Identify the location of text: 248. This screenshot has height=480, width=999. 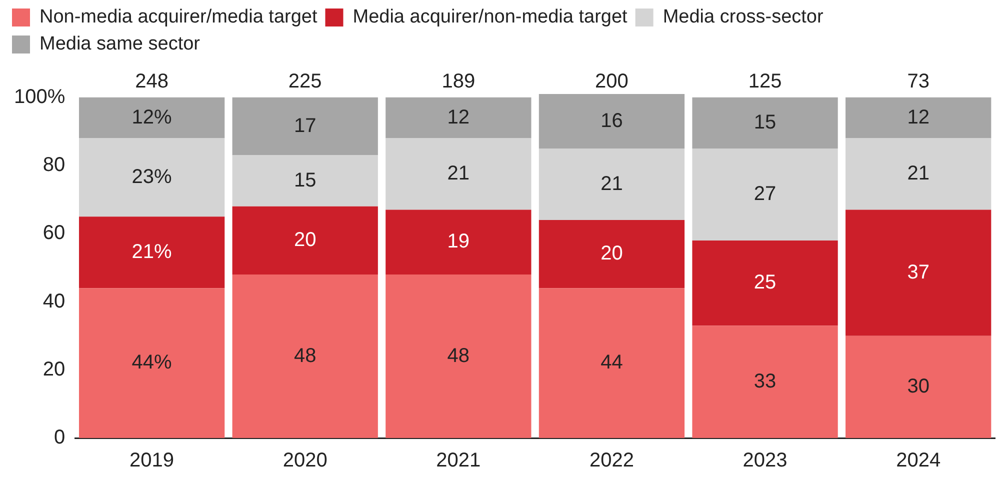
(151, 81).